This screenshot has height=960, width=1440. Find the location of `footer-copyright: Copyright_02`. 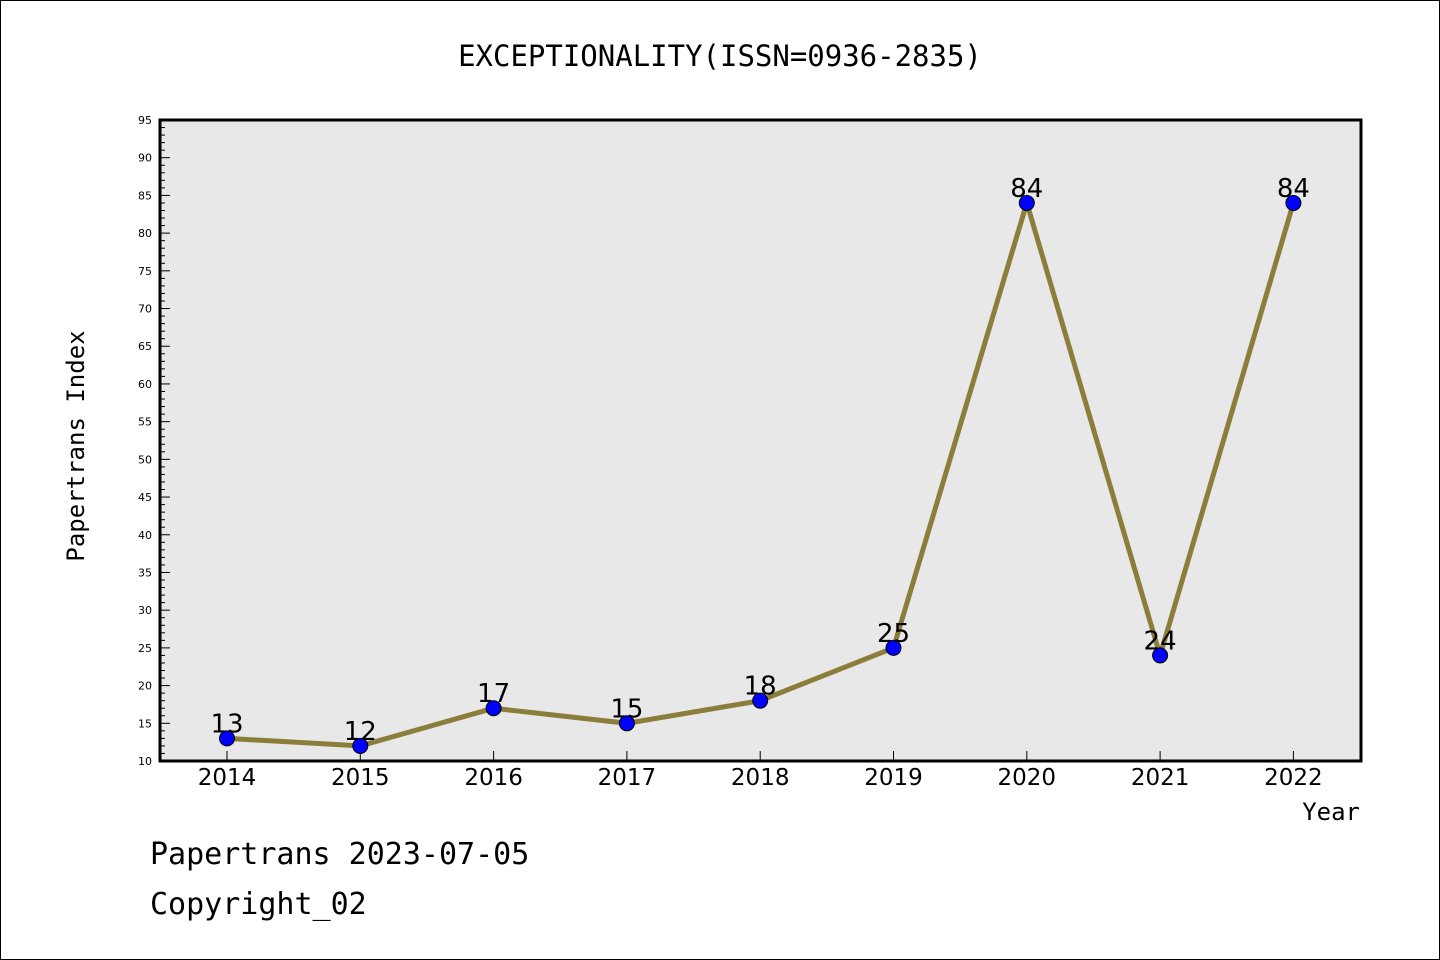

footer-copyright: Copyright_02 is located at coordinates (258, 904).